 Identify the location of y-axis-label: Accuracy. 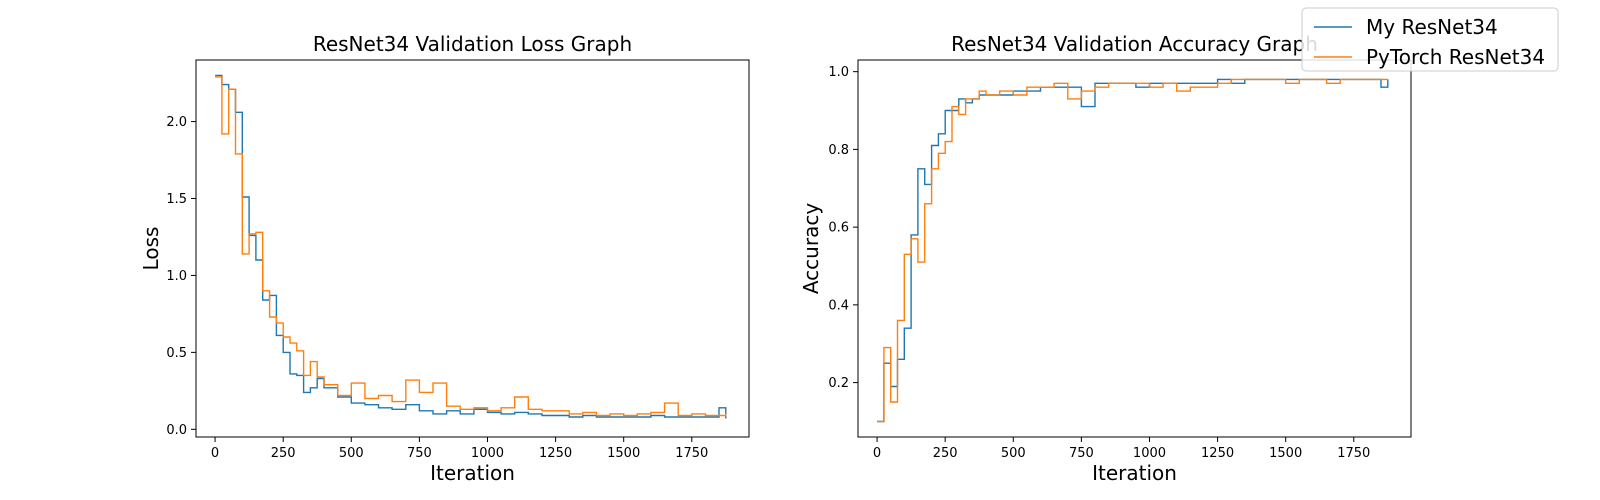
(811, 248).